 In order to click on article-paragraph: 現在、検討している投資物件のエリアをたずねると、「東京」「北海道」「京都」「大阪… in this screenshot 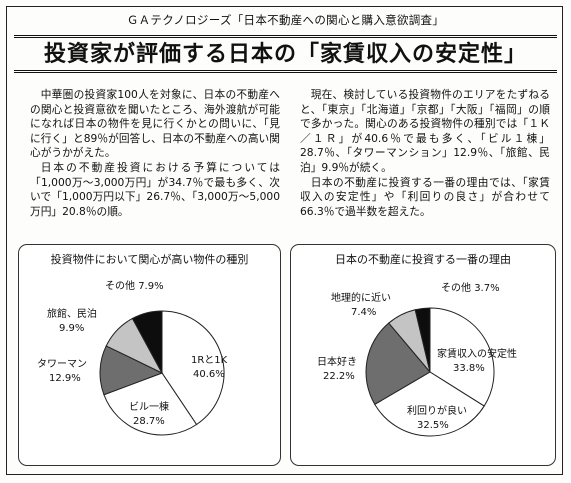, I will do `click(425, 131)`.